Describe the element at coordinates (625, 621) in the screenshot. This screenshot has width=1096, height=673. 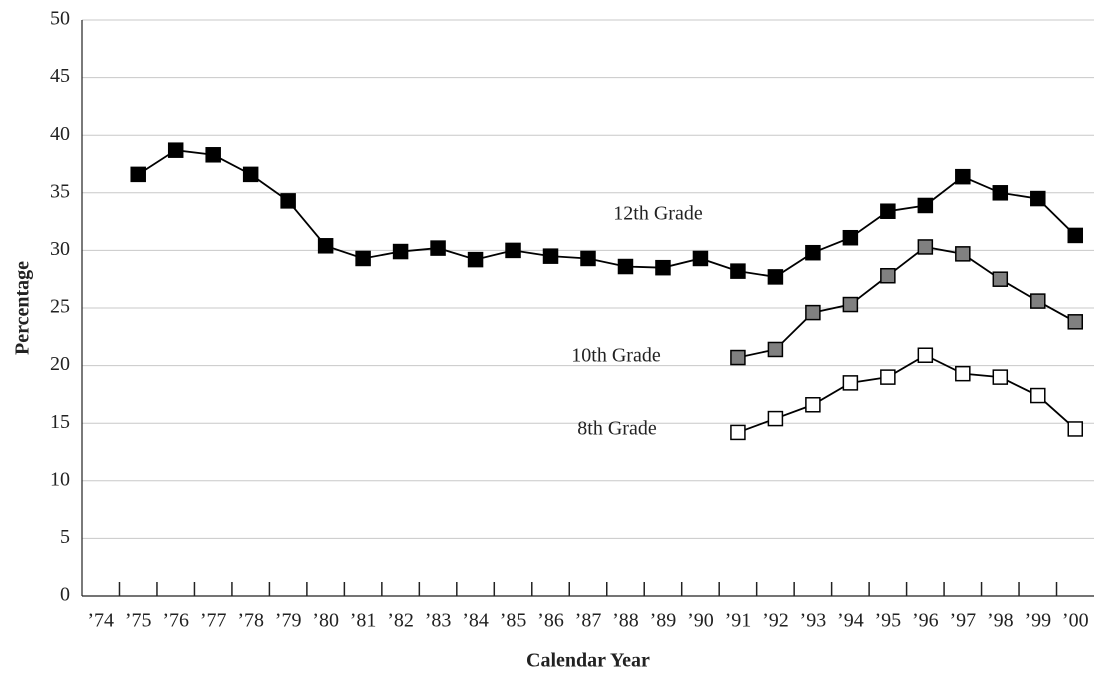
I see `x-tick-label: ’88` at that location.